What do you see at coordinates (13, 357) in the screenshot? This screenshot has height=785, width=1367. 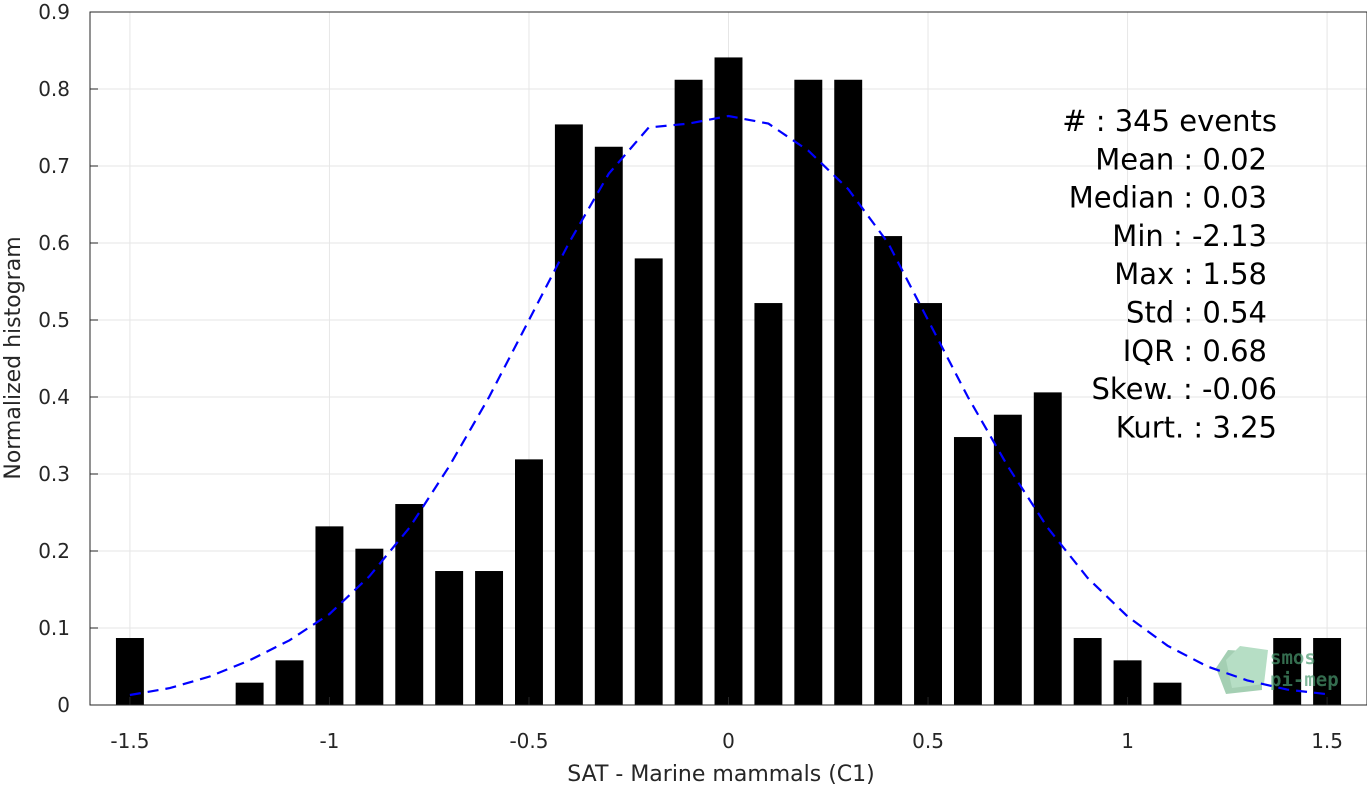 I see `y-axis-label: Normalized histogram` at bounding box center [13, 357].